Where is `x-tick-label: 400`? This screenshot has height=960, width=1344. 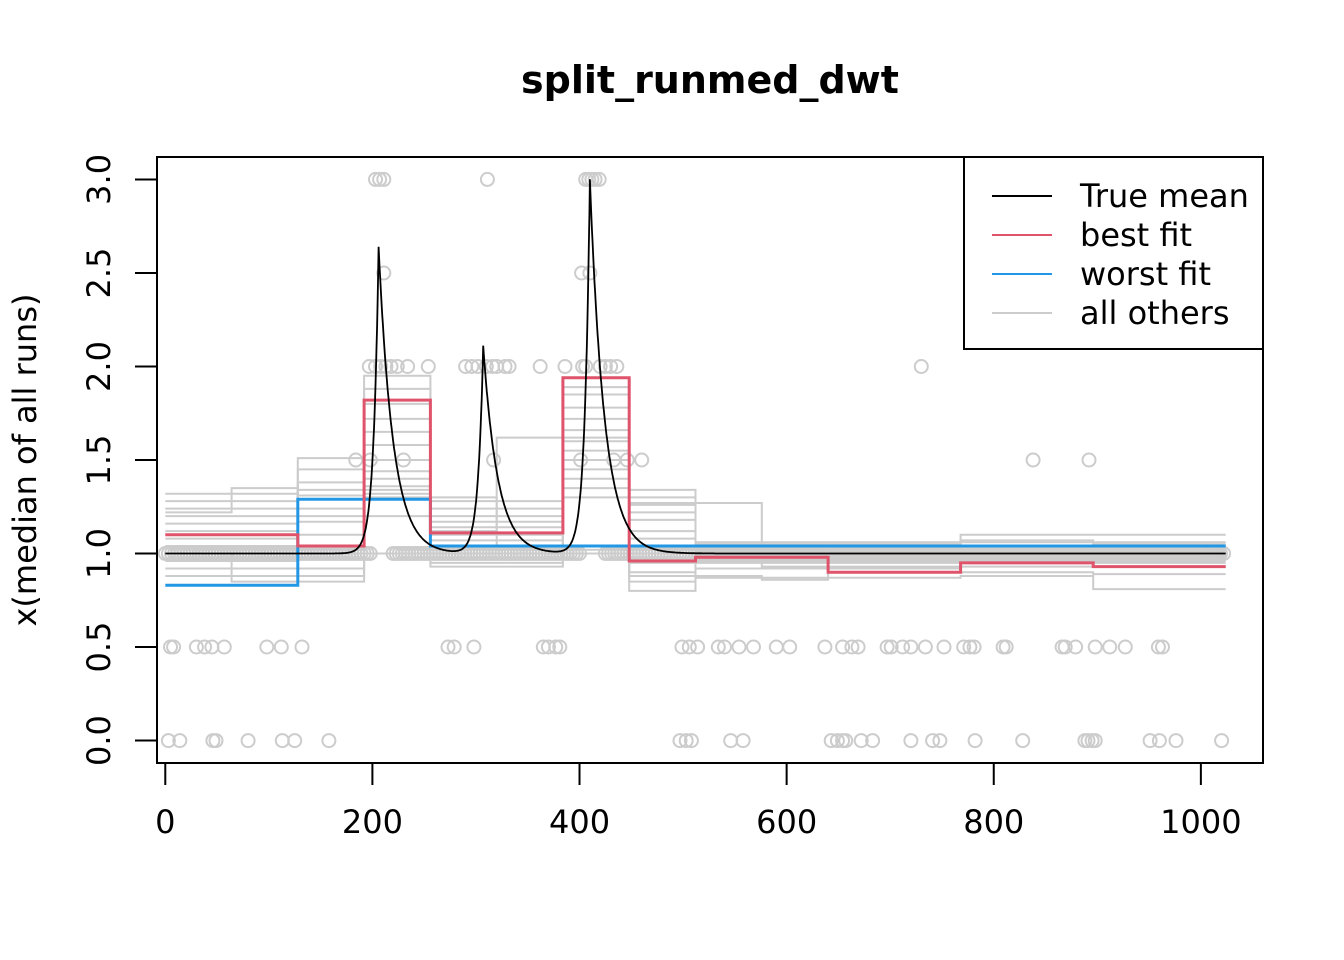 x-tick-label: 400 is located at coordinates (579, 822).